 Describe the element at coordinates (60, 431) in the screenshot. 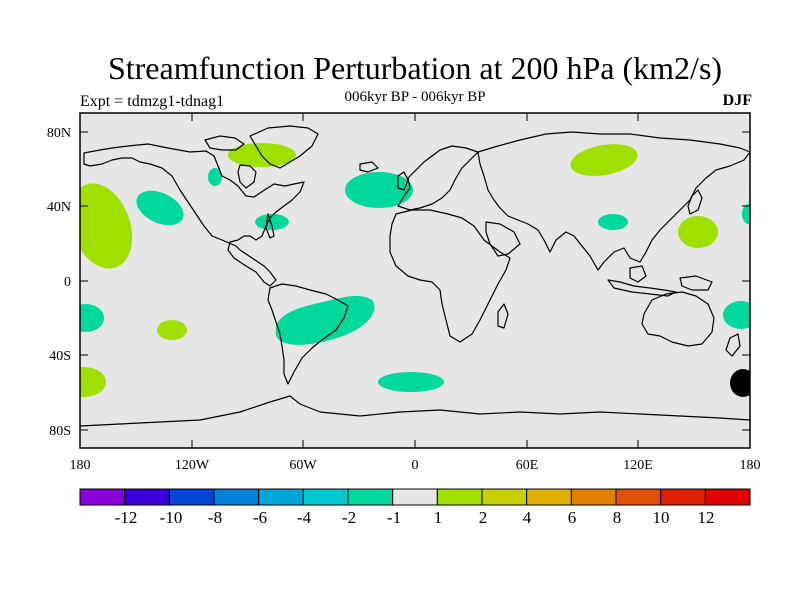

I see `lat-label: 80S` at that location.